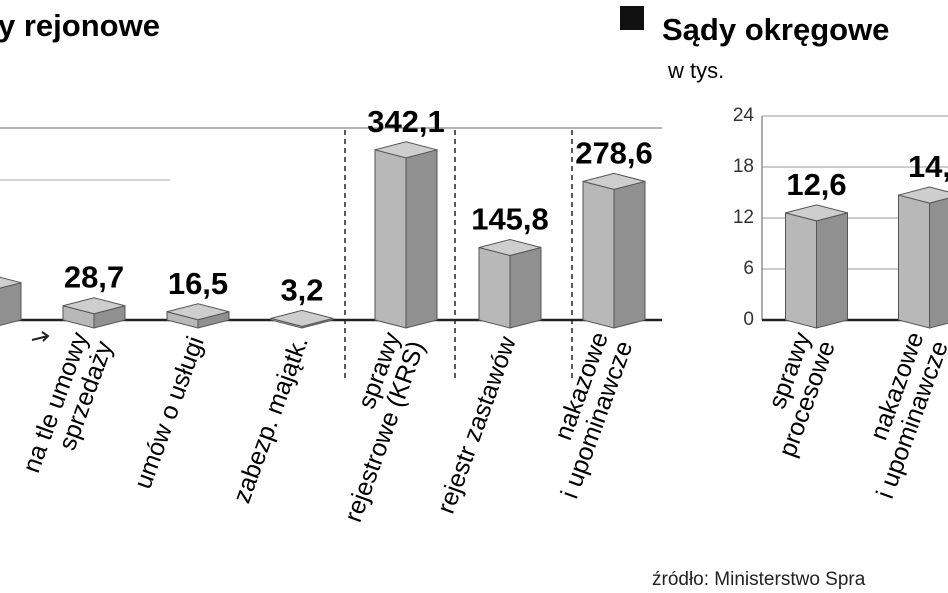 The height and width of the screenshot is (593, 948). What do you see at coordinates (775, 29) in the screenshot?
I see `chart-title: Sądy okręgowe` at bounding box center [775, 29].